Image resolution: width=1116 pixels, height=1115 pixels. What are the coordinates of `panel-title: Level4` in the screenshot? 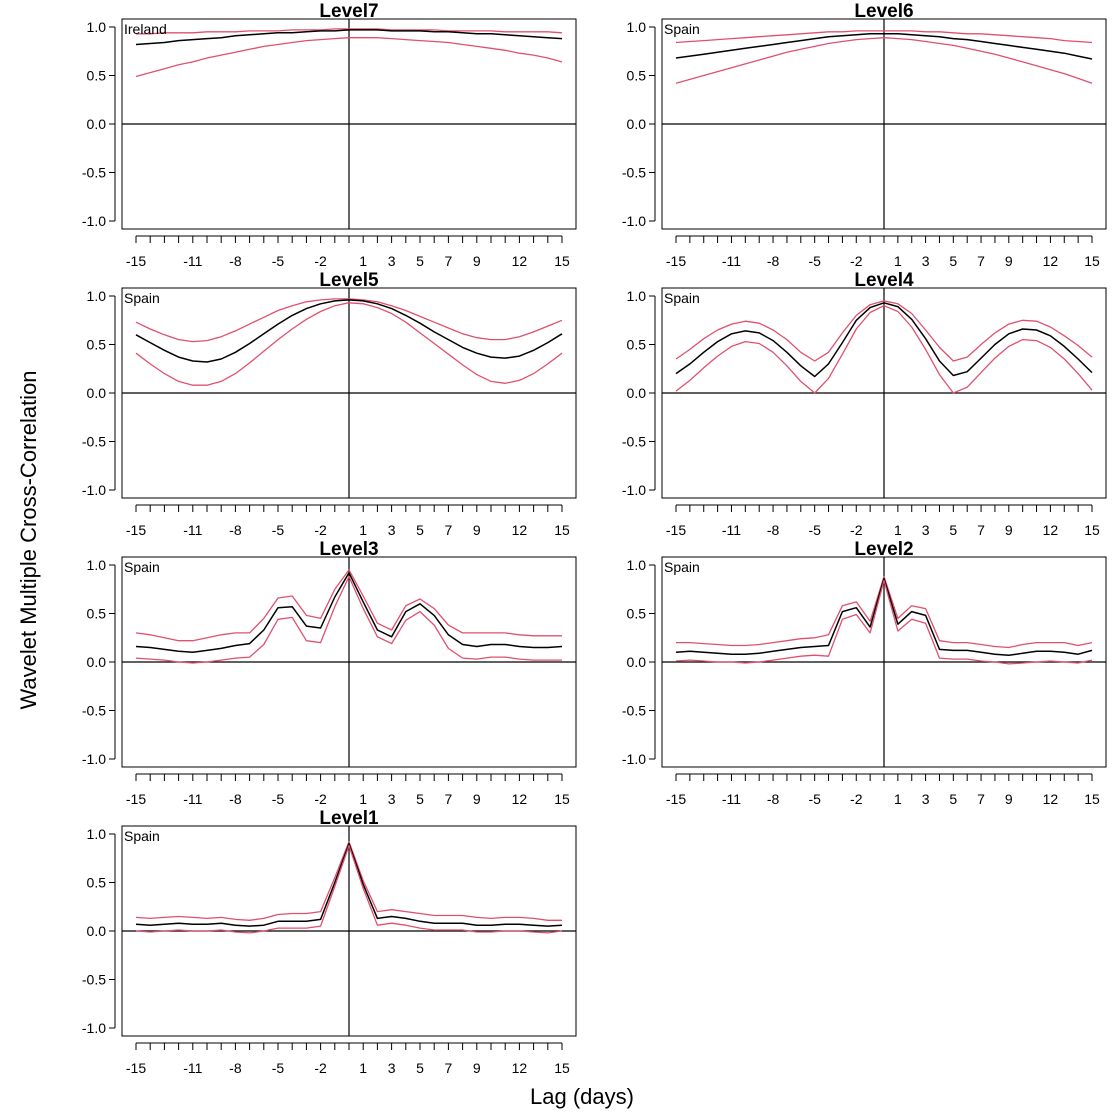 It's located at (884, 280).